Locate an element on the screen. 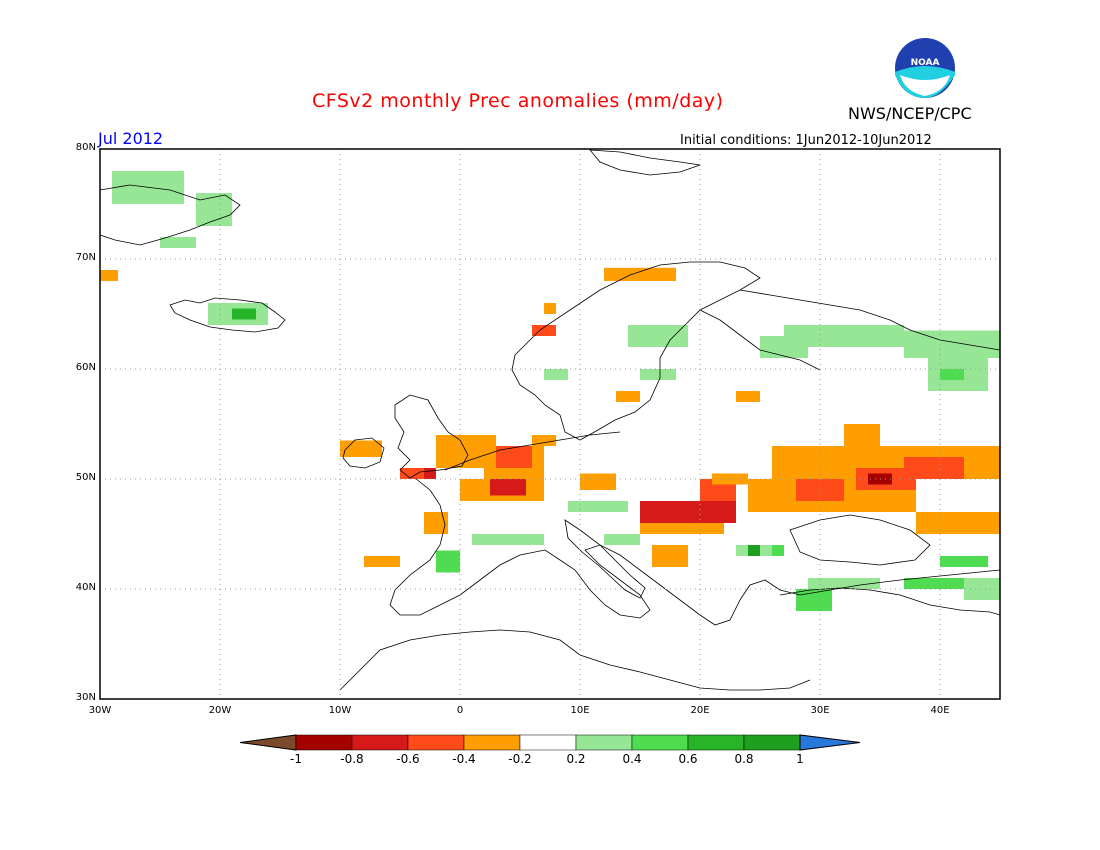 This screenshot has height=850, width=1100. noaa-logo-icon: NOAA is located at coordinates (925, 68).